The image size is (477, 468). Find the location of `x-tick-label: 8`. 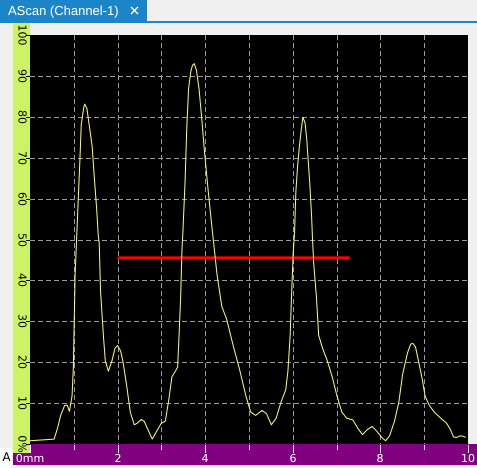

x-tick-label: 8 is located at coordinates (380, 458).